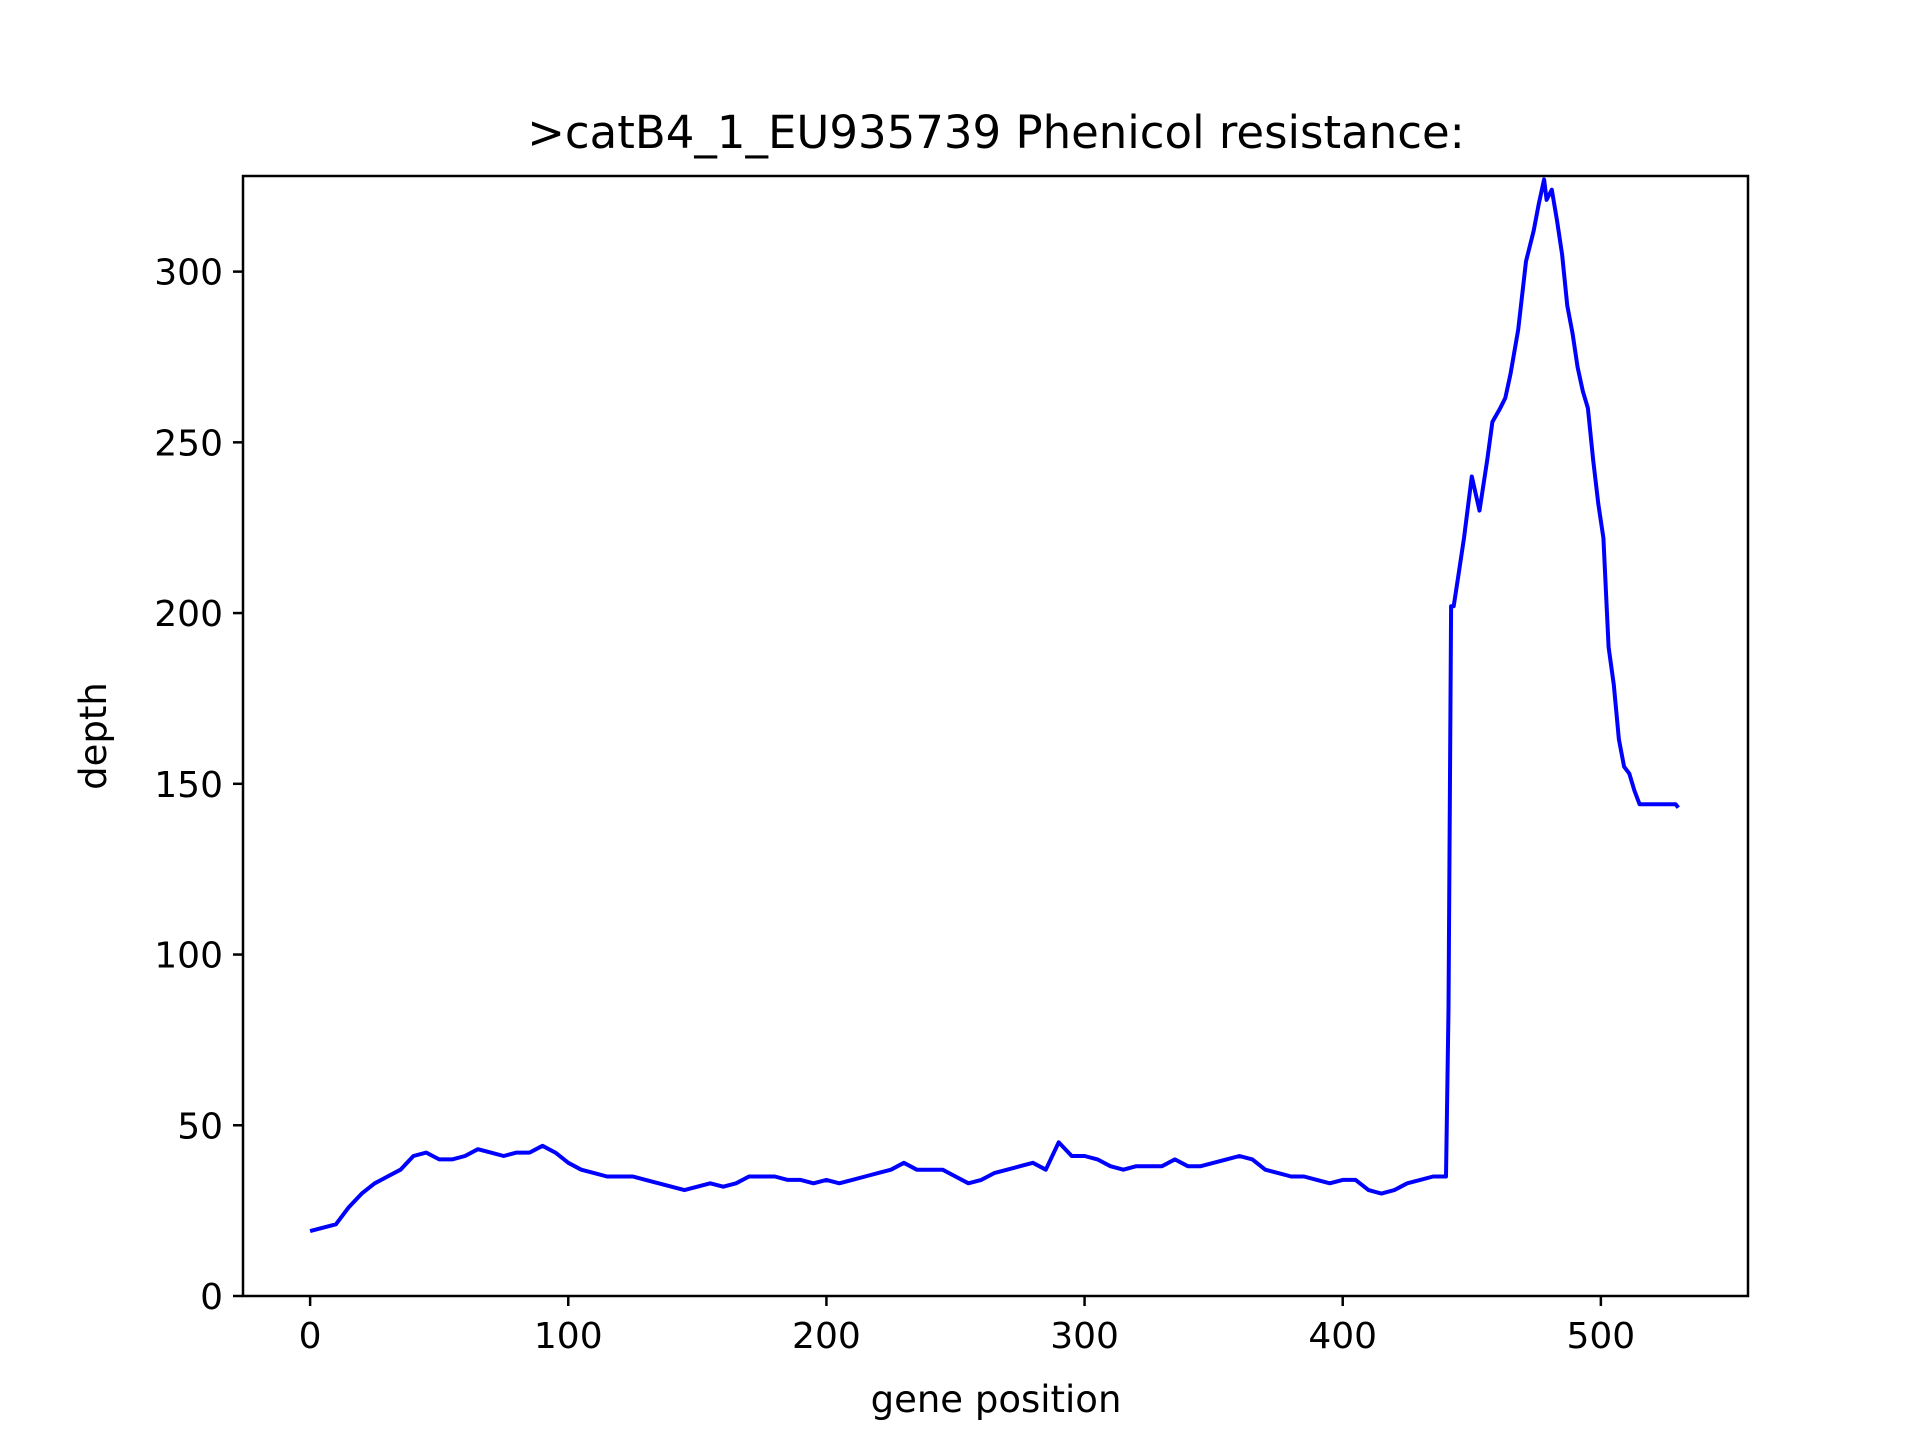 The image size is (1920, 1440). I want to click on y-tick-label: 50, so click(200, 1126).